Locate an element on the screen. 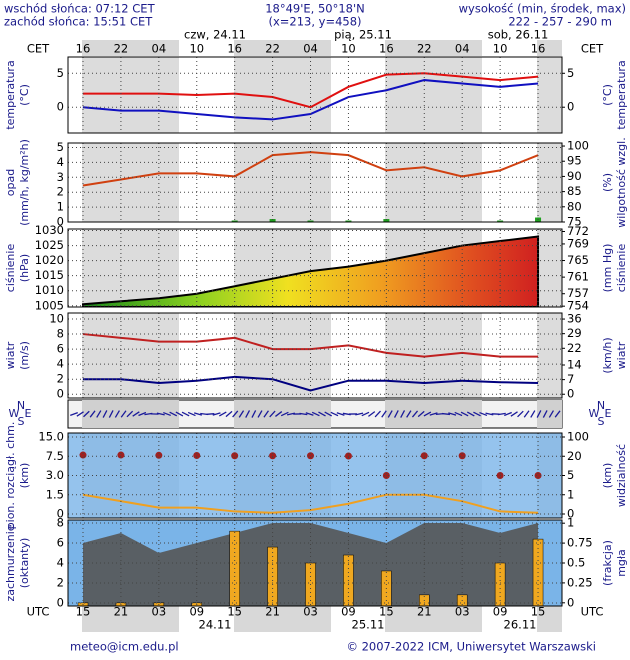  compass-letter: E is located at coordinates (28, 413).